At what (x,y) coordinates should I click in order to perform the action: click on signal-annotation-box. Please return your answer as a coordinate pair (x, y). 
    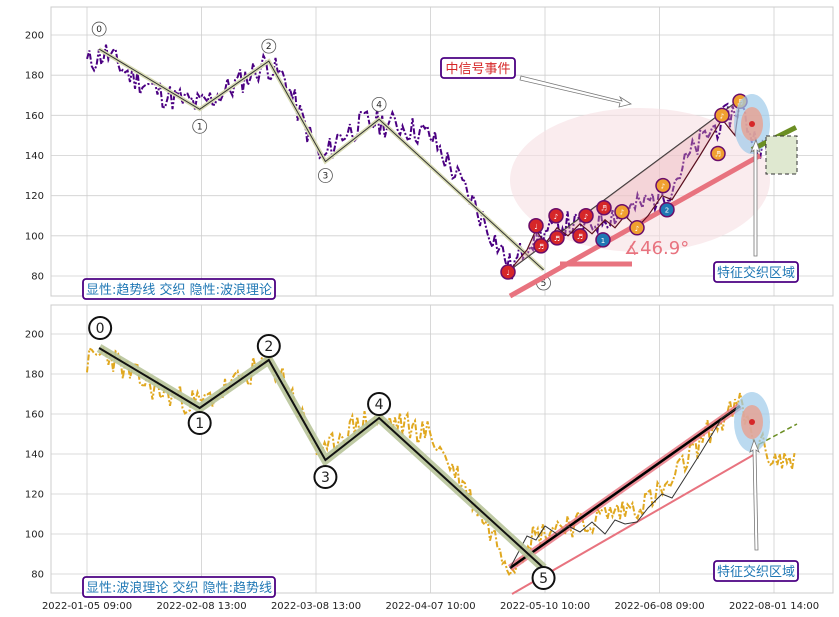
    Looking at the image, I should click on (478, 68).